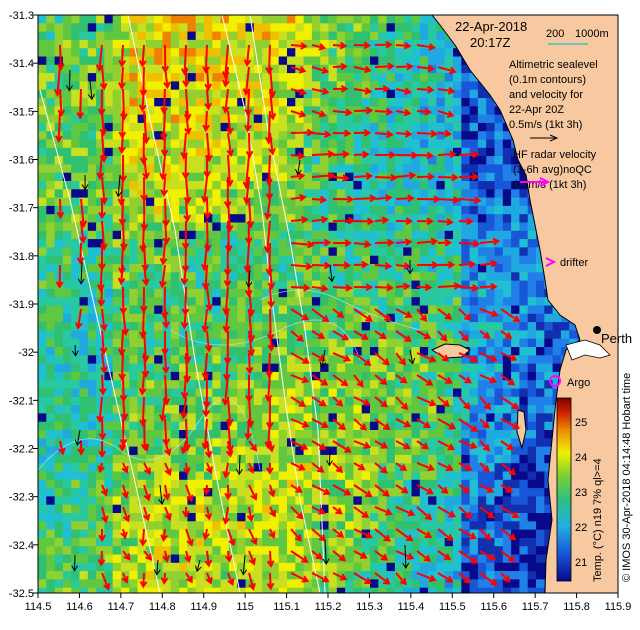 The image size is (640, 630). Describe the element at coordinates (581, 458) in the screenshot. I see `colorbar-tick-24: 24` at that location.